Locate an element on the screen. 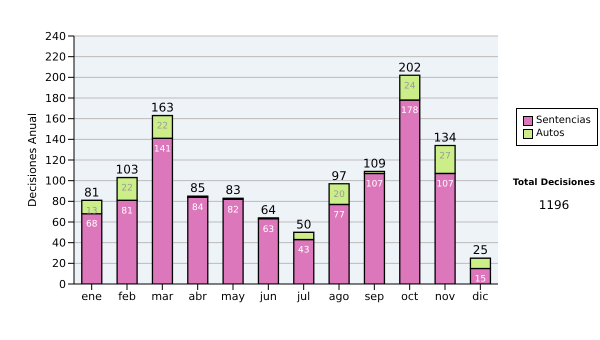 This screenshot has width=600, height=340. total-label: 97 is located at coordinates (339, 175).